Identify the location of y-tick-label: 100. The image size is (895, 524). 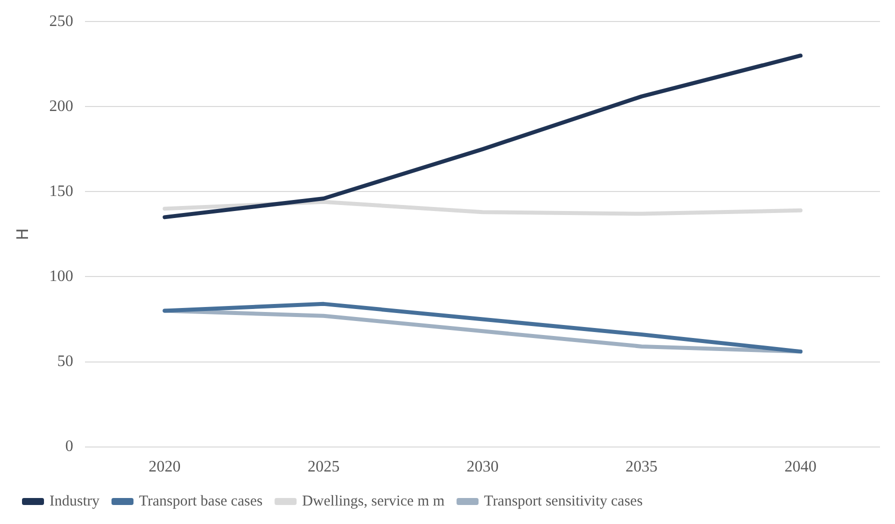
(61, 276).